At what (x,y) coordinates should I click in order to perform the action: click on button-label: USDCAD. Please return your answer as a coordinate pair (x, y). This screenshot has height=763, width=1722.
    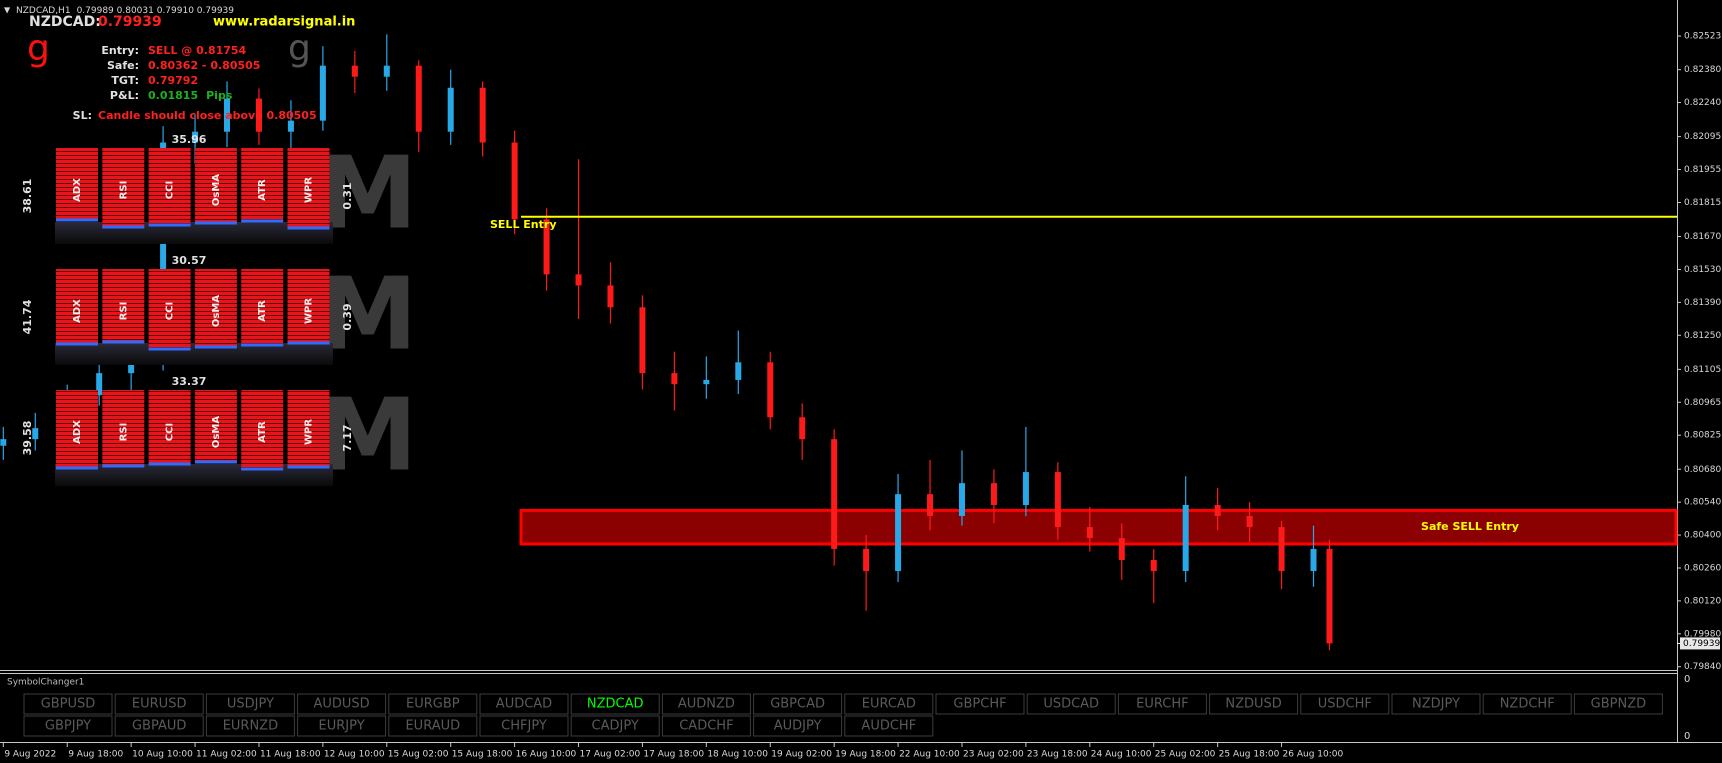
    Looking at the image, I should click on (1071, 704).